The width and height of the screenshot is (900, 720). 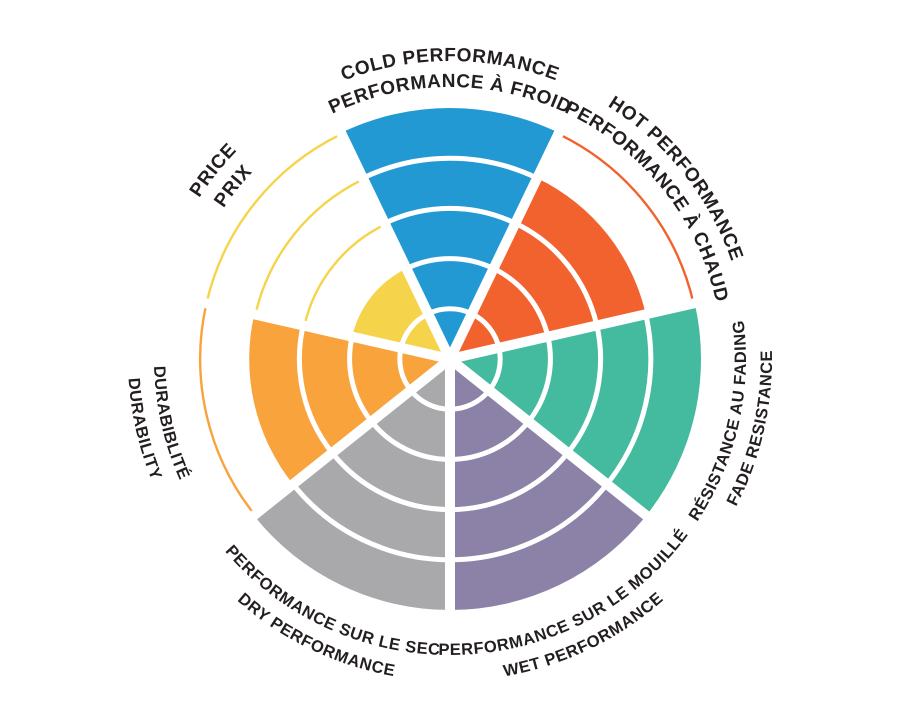 I want to click on sector-wedge-cold, so click(x=450, y=233).